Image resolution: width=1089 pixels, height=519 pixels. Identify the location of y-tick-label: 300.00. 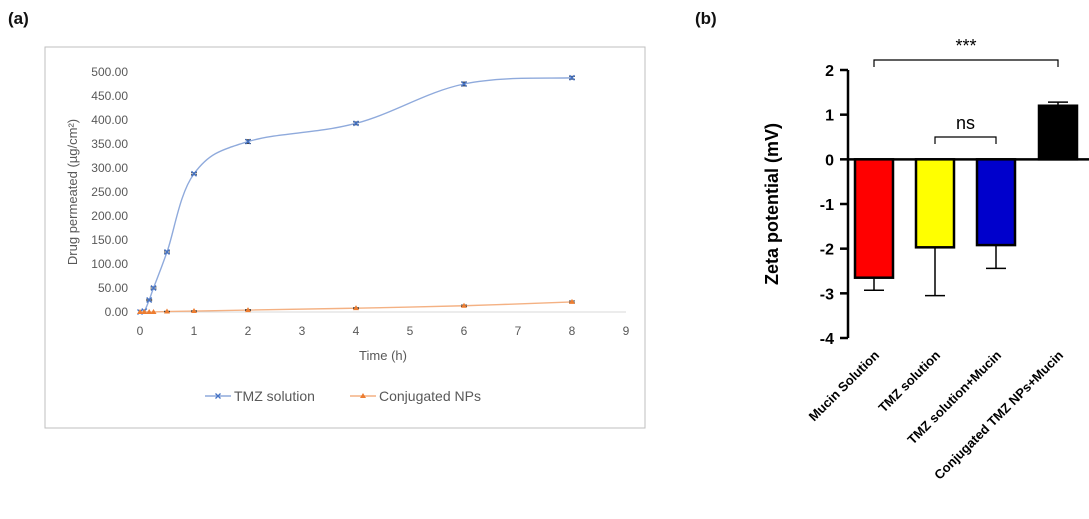
(109, 168).